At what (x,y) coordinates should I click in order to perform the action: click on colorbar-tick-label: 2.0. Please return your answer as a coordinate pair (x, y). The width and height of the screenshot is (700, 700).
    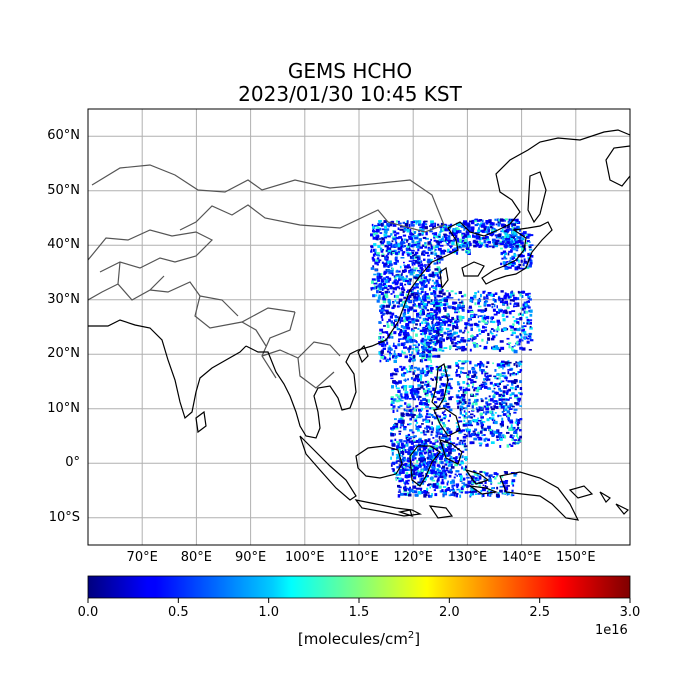
    Looking at the image, I should click on (449, 612).